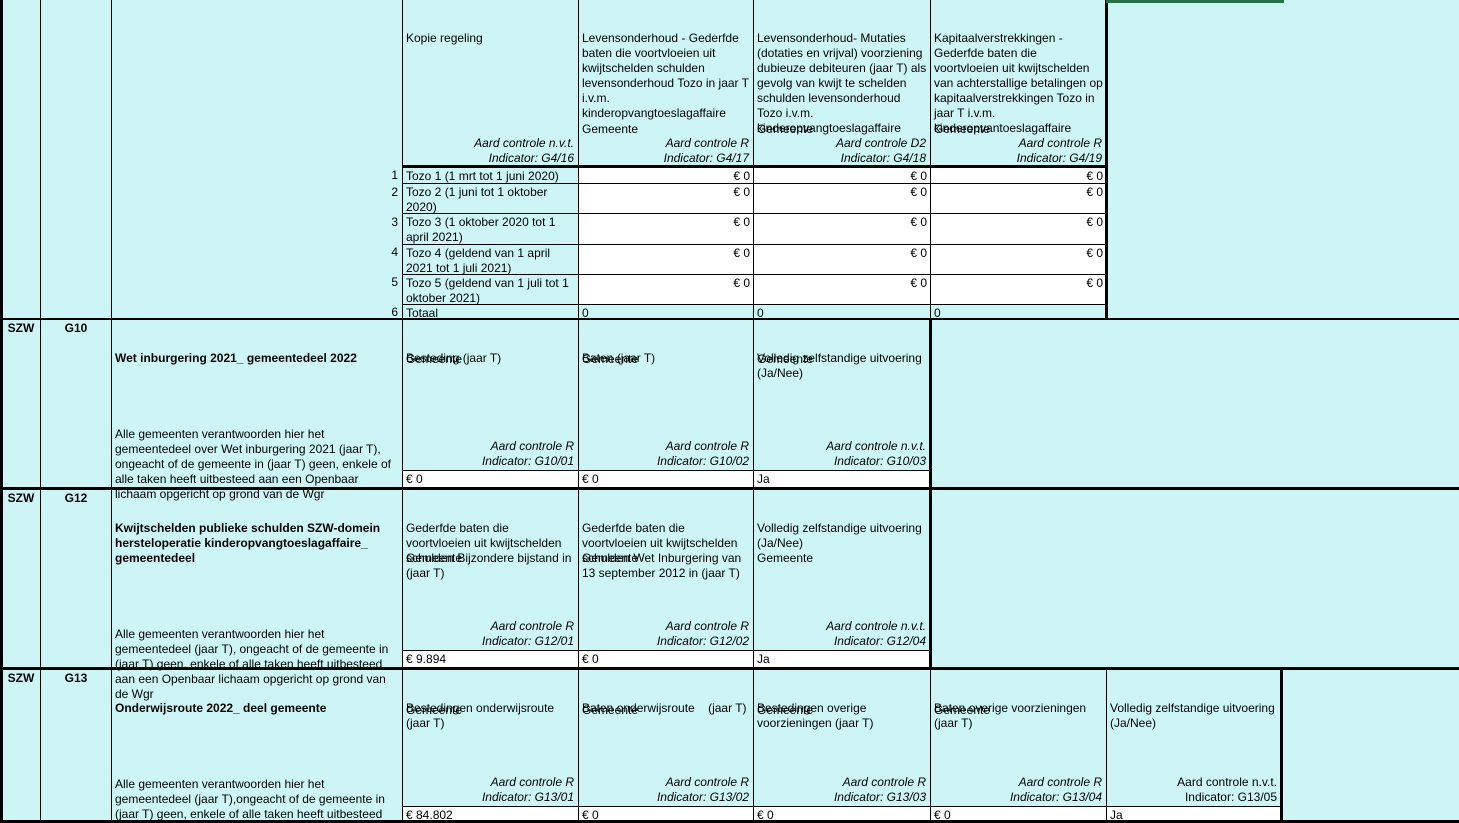  I want to click on tozo-row-label: Tozo 1 (1 mrt tot 1 juni 2020), so click(490, 175).